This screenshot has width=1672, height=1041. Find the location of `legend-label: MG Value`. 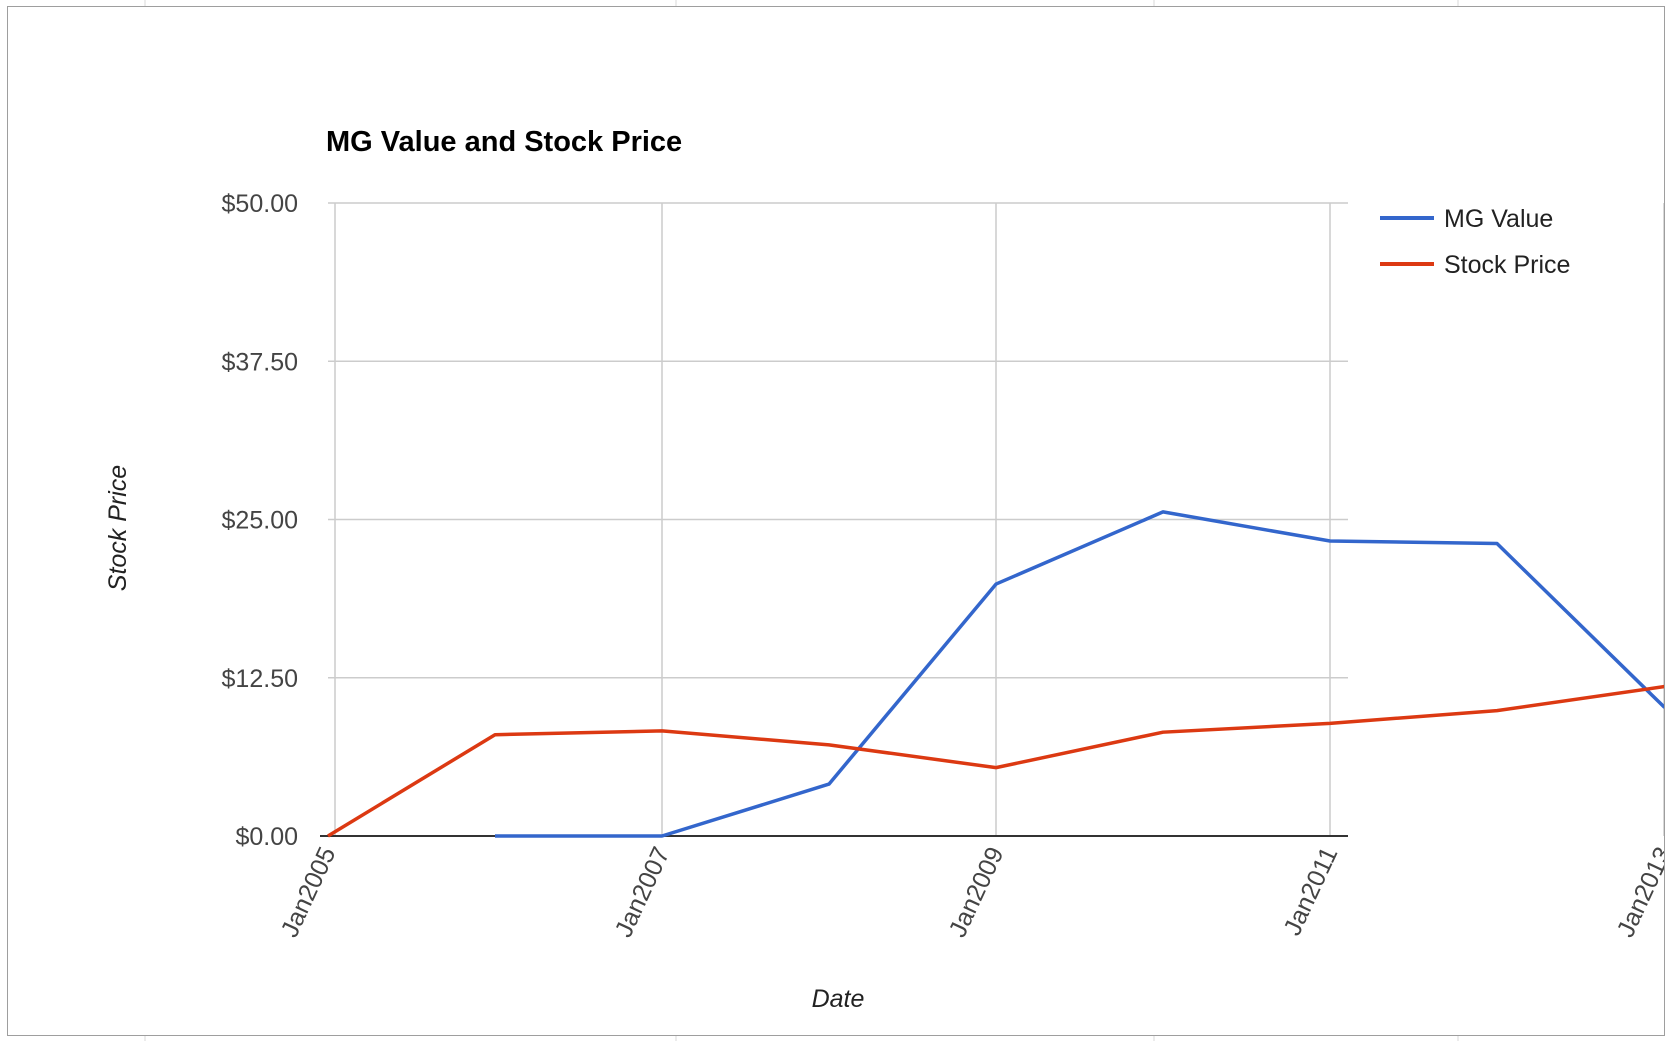

legend-label: MG Value is located at coordinates (1498, 219).